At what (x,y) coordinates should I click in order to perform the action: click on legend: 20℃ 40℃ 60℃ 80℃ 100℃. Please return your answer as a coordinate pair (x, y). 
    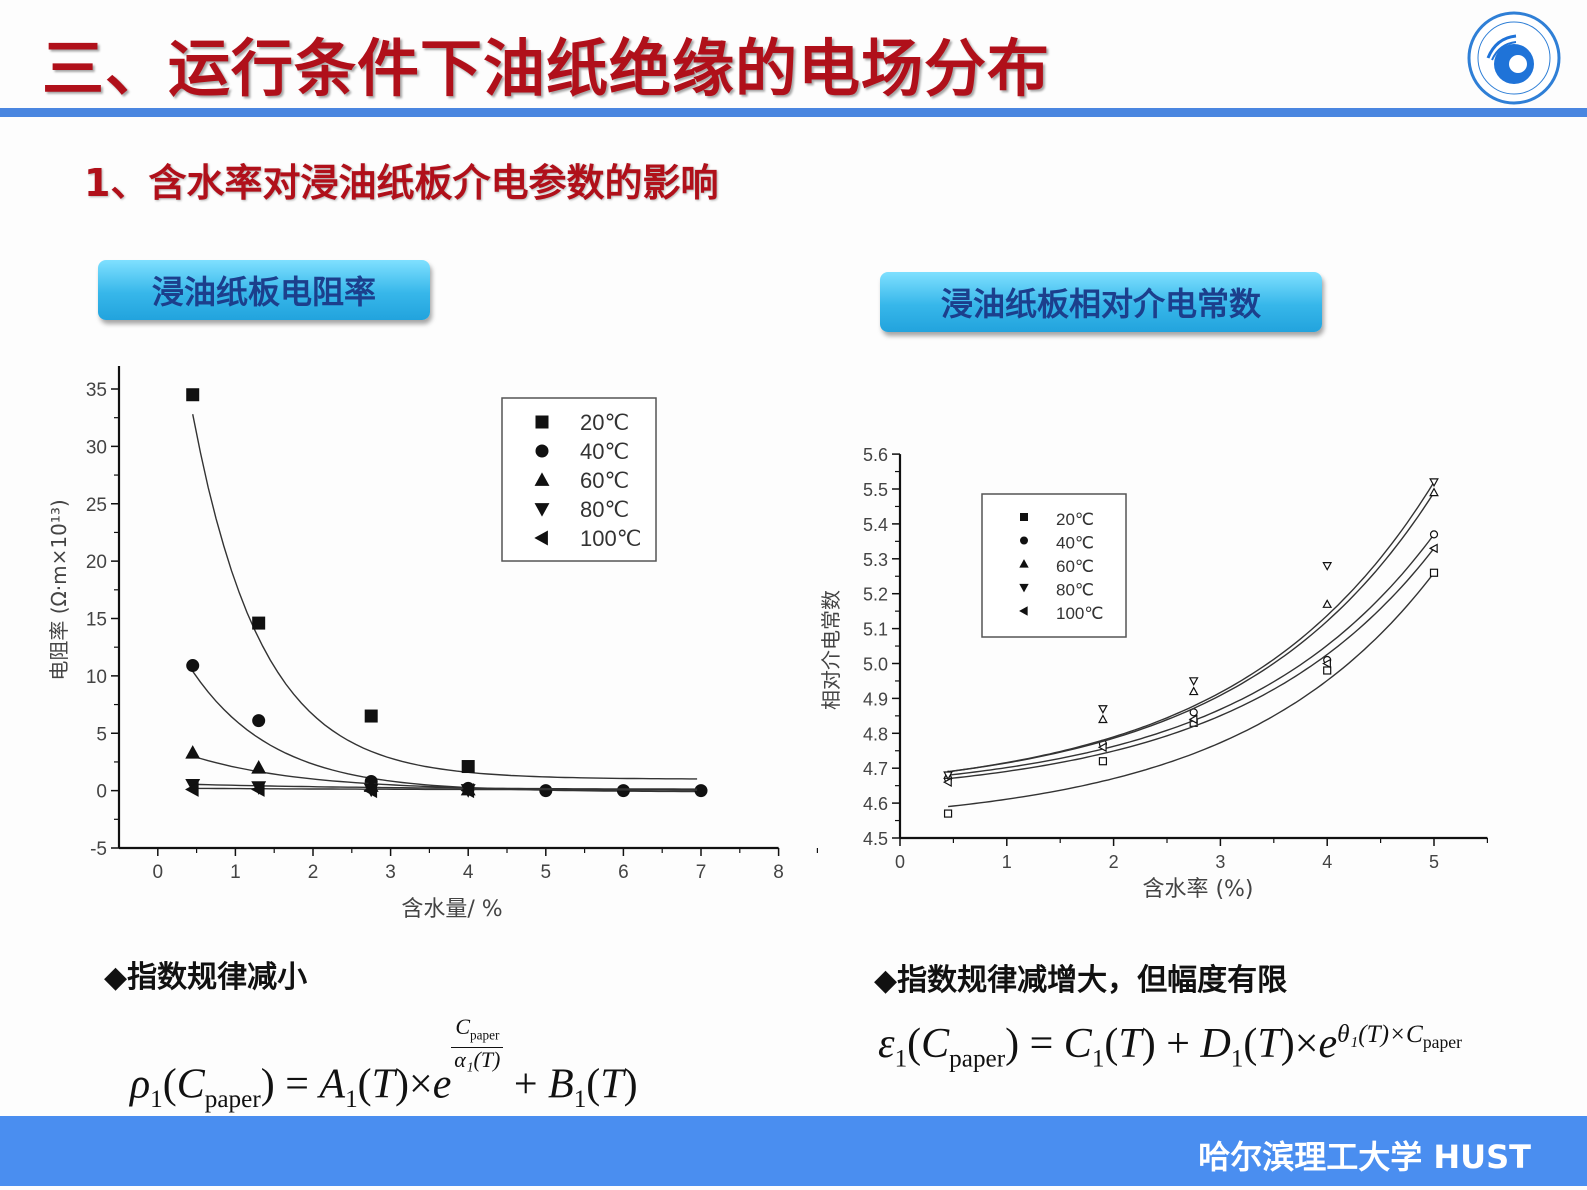
    Looking at the image, I should click on (1054, 565).